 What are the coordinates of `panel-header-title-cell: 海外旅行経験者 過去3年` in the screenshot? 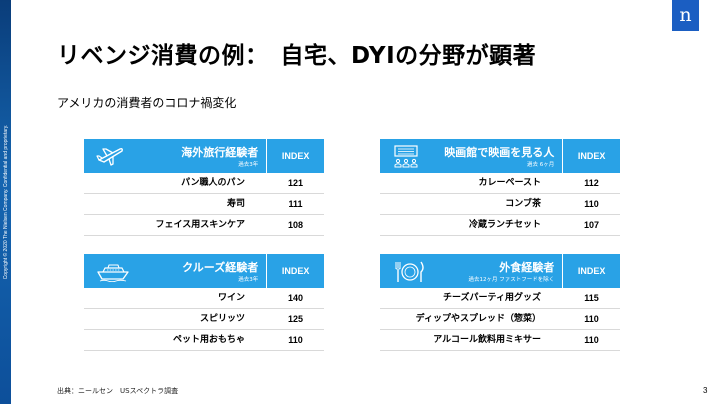 It's located at (175, 156).